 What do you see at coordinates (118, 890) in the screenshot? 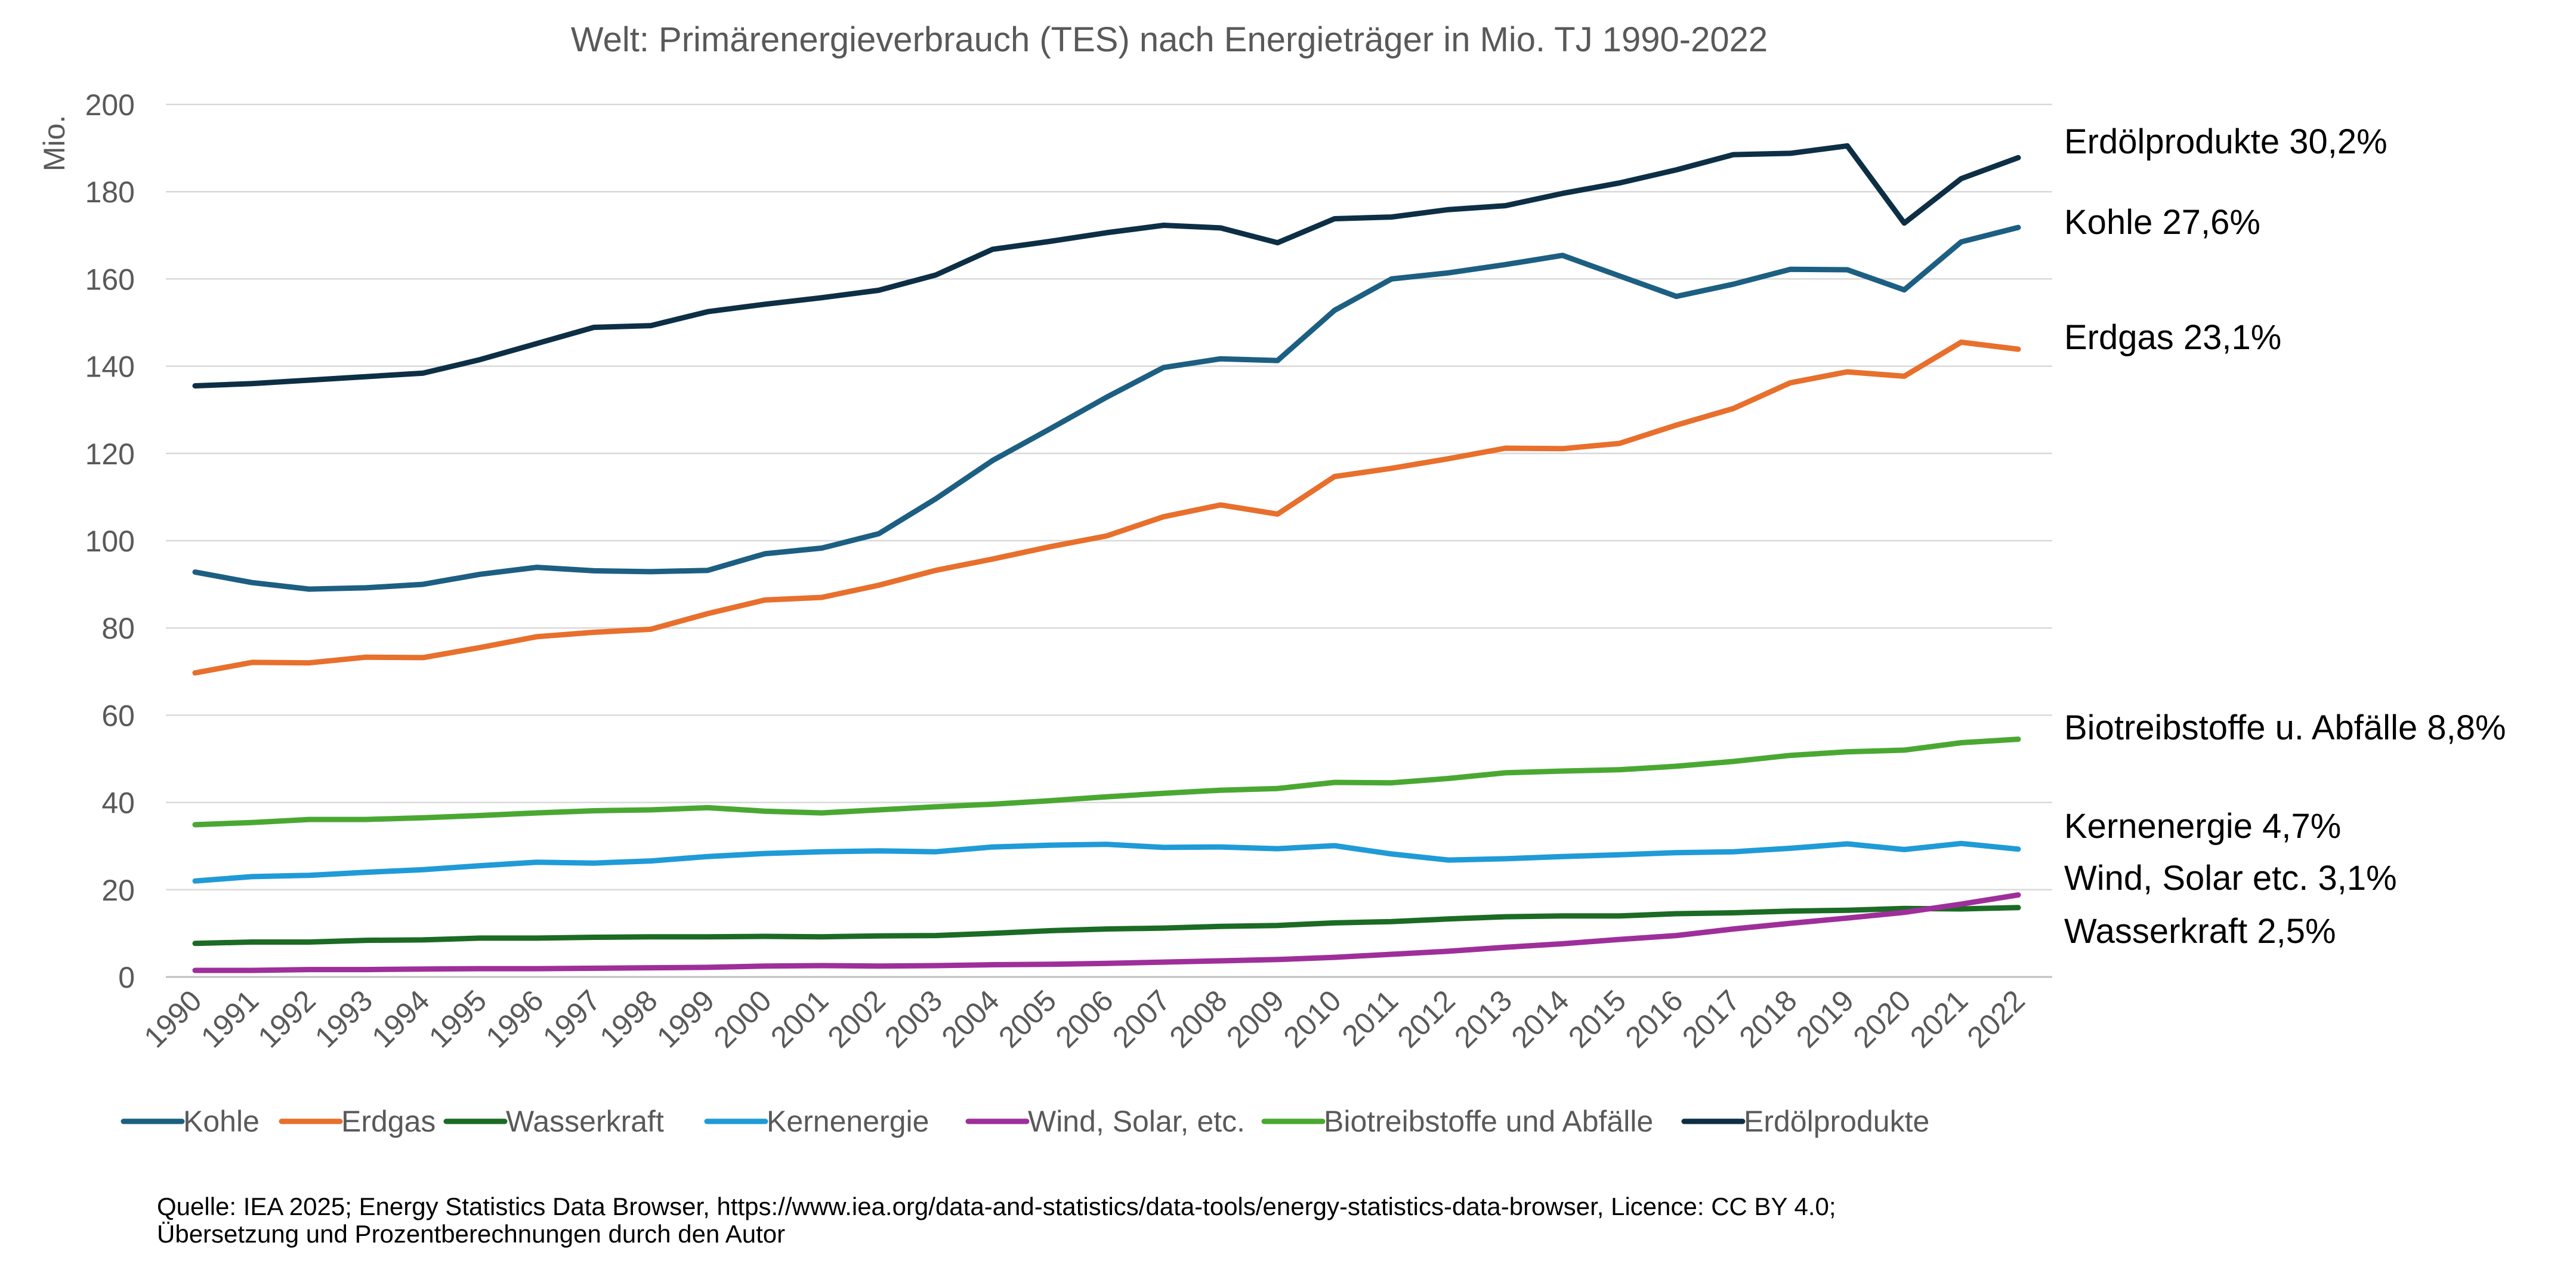
I see `y-tick-label: 20` at bounding box center [118, 890].